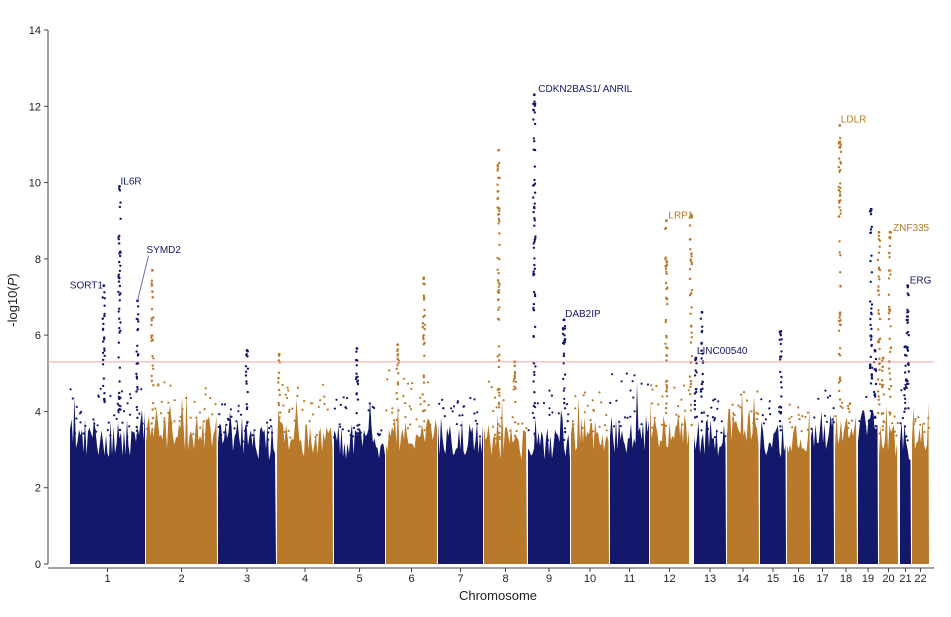 This screenshot has width=951, height=617. Describe the element at coordinates (798, 579) in the screenshot. I see `x-tick-label: 16` at that location.